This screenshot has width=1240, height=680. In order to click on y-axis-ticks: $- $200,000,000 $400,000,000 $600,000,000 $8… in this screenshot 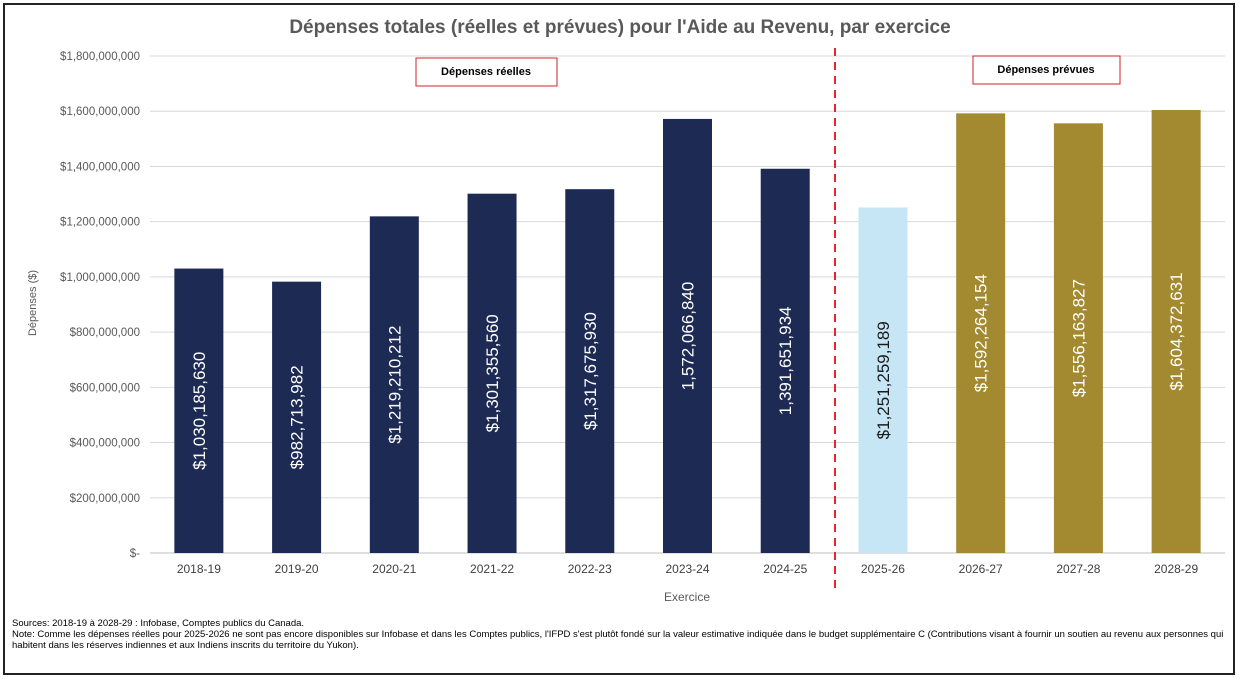, I will do `click(100, 305)`.